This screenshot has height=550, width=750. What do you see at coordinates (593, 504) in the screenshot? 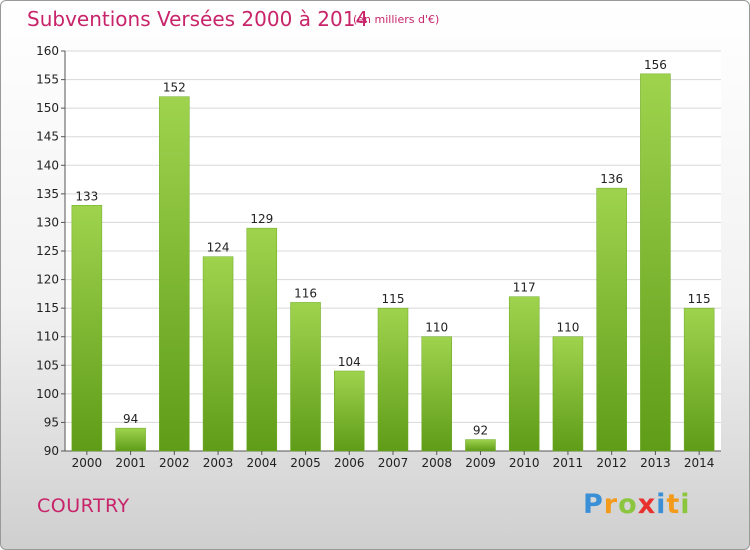
I see `logo-letter: P` at bounding box center [593, 504].